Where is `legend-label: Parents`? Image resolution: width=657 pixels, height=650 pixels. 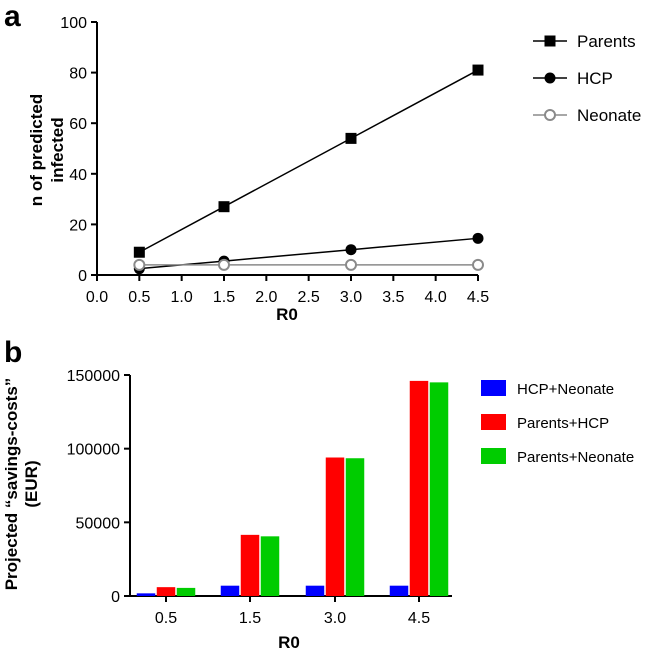 legend-label: Parents is located at coordinates (606, 41).